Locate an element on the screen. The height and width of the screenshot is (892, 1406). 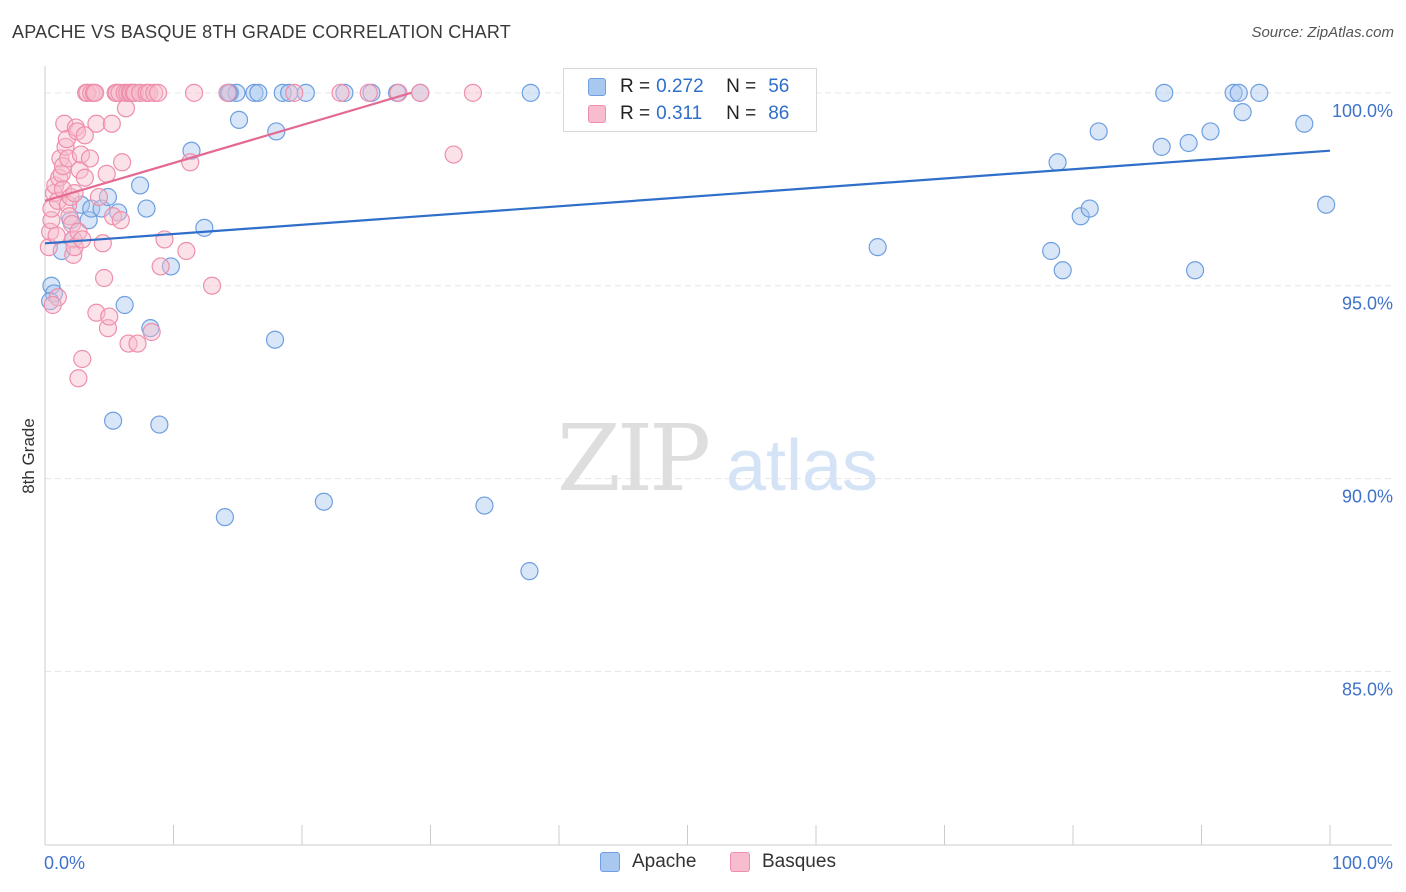
watermark: ZIP atlas is located at coordinates (717, 458).